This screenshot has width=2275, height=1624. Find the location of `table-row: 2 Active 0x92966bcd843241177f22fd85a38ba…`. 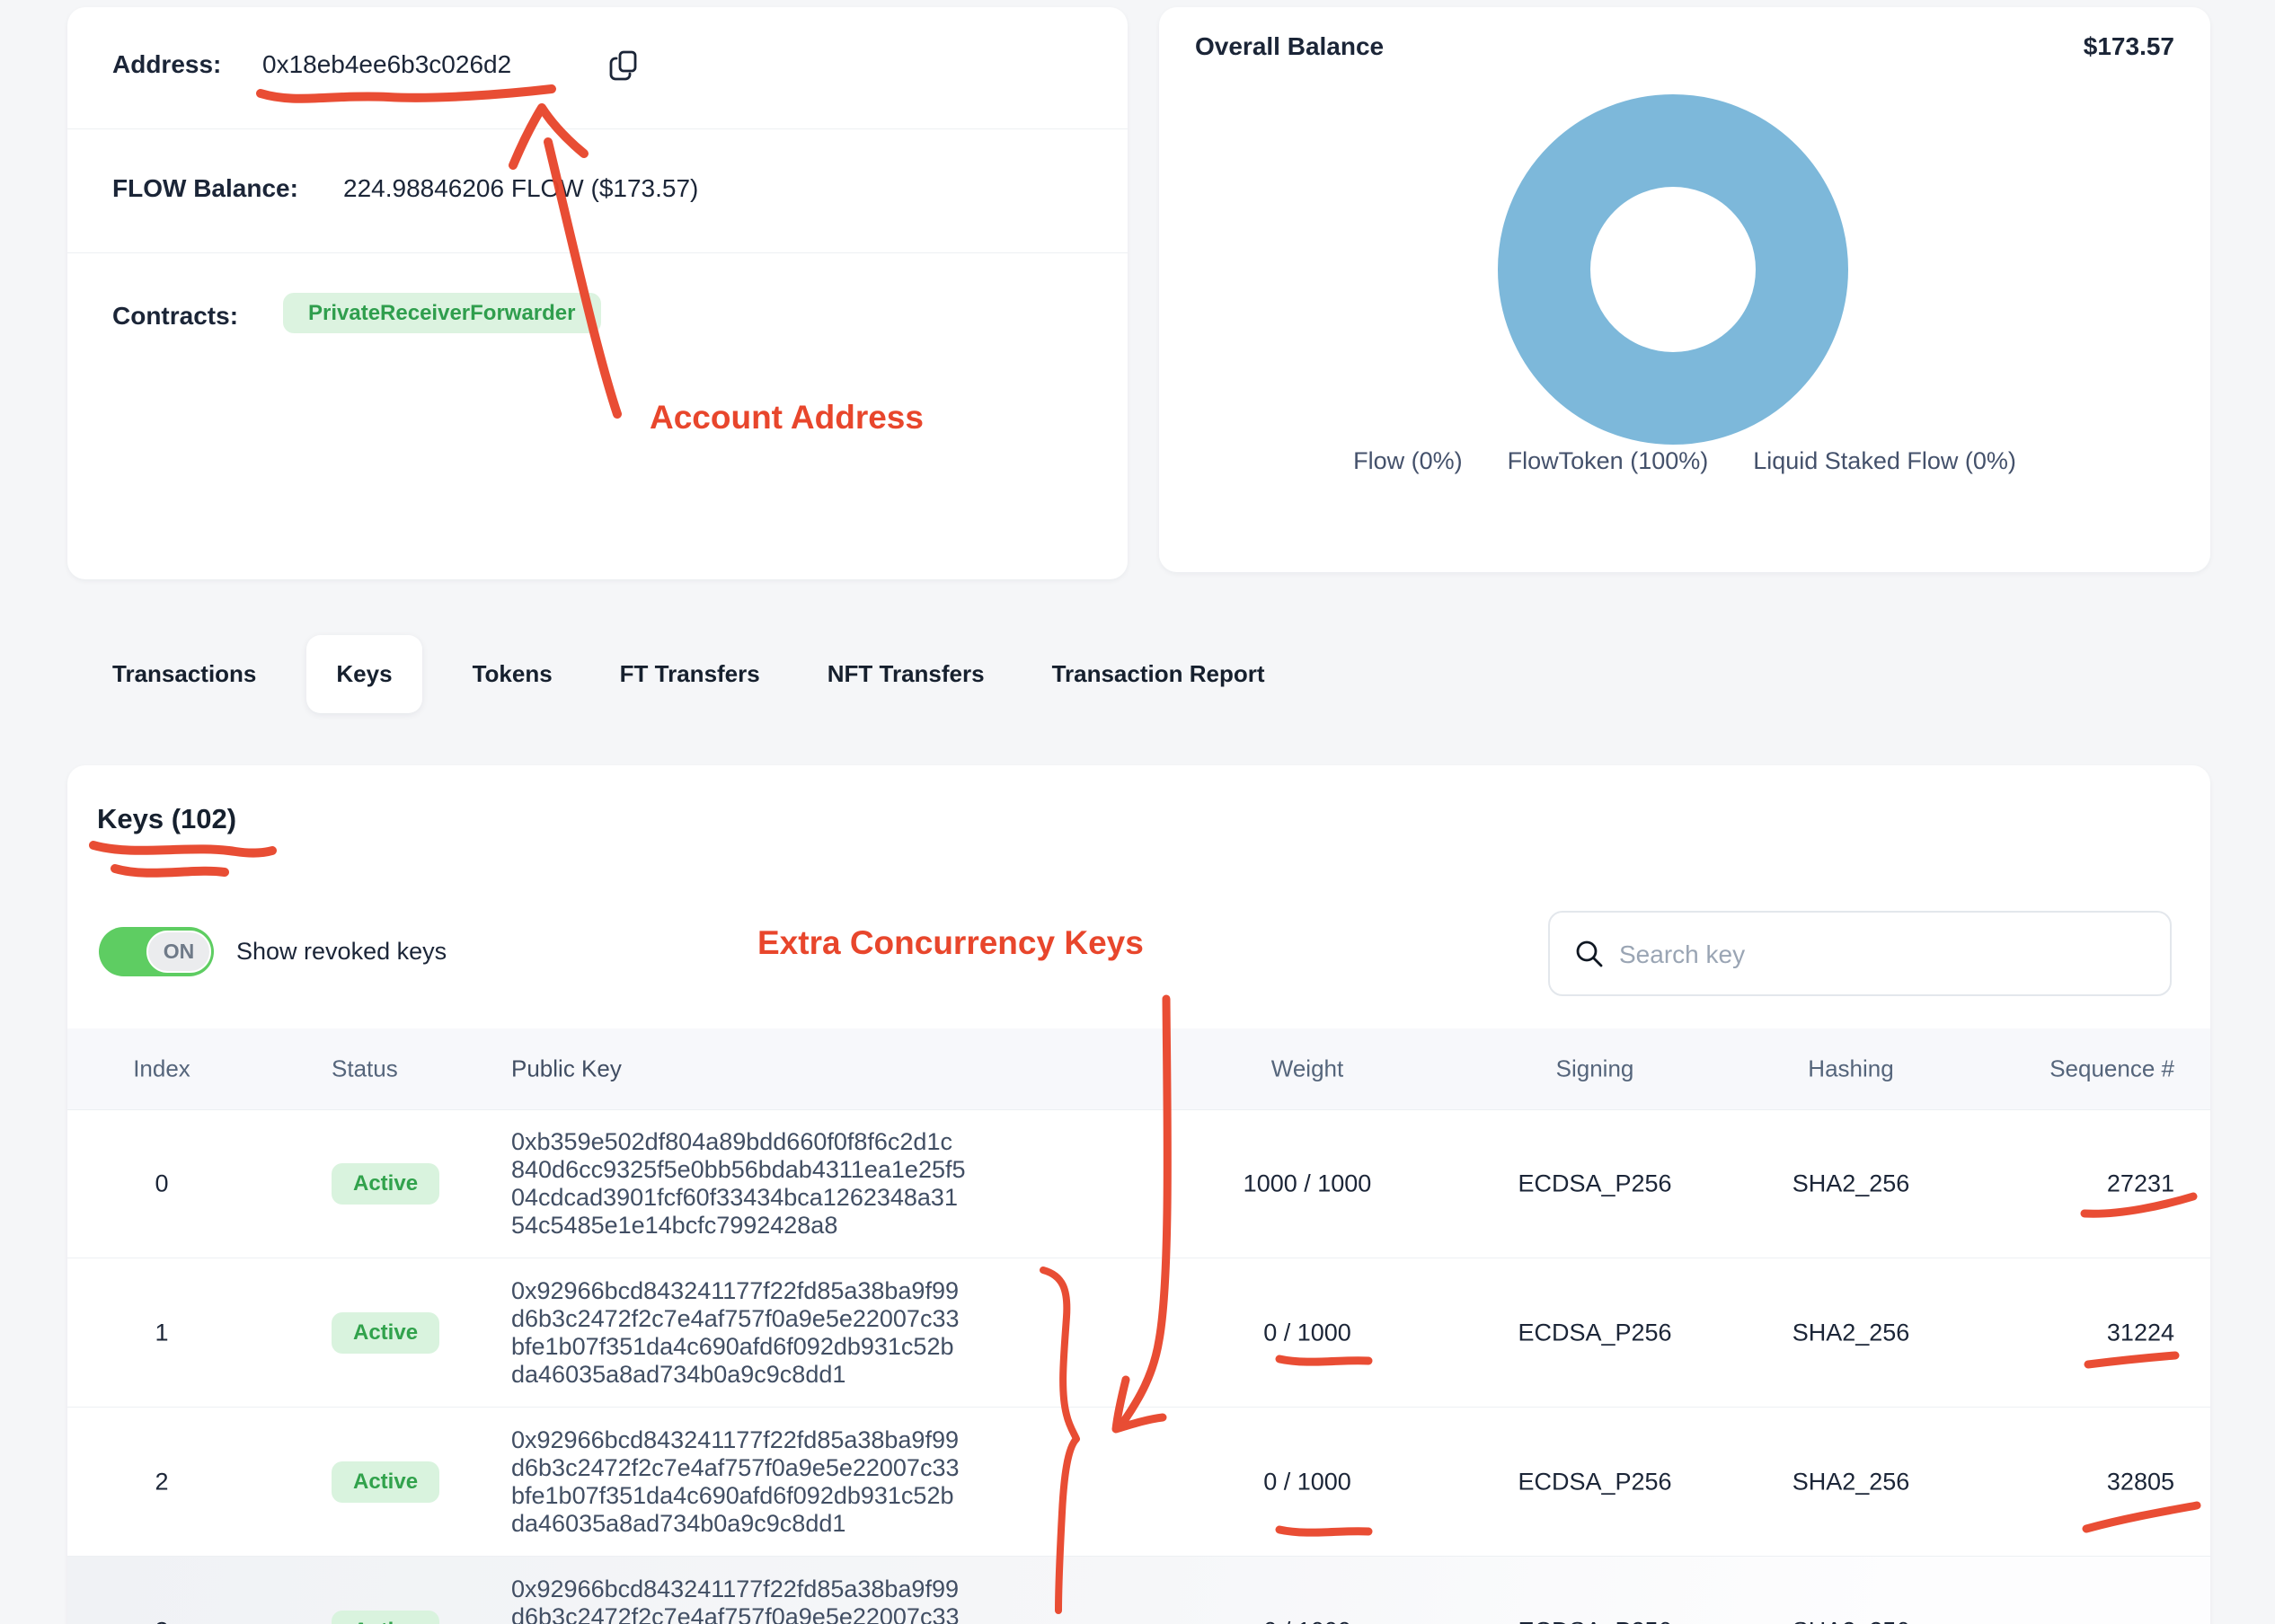

table-row: 2 Active 0x92966bcd843241177f22fd85a38ba… is located at coordinates (1138, 1482).